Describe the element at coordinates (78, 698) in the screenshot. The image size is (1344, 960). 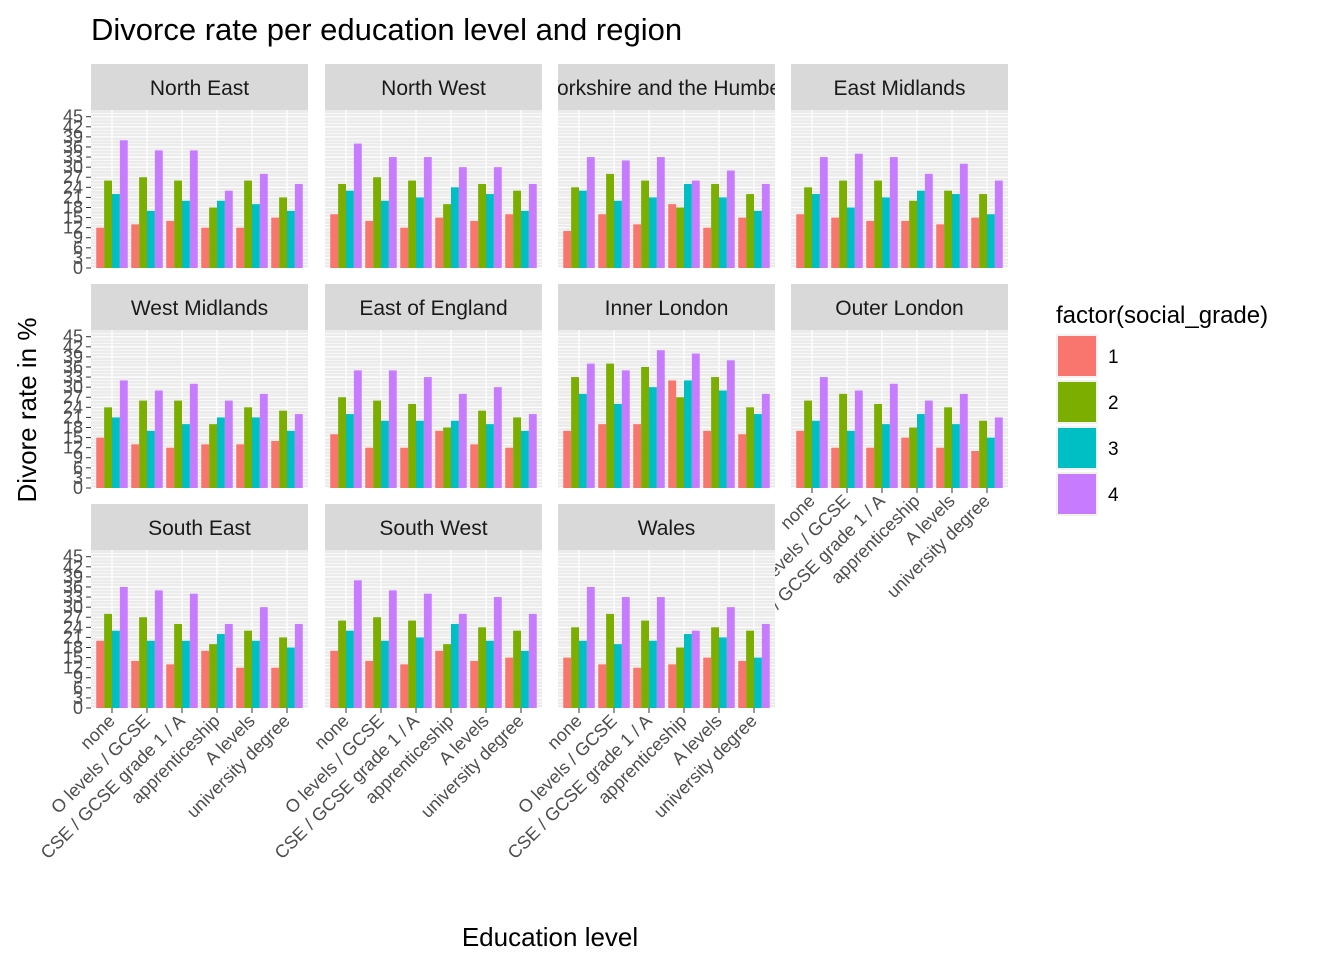
I see `y-tick-label: 3` at that location.